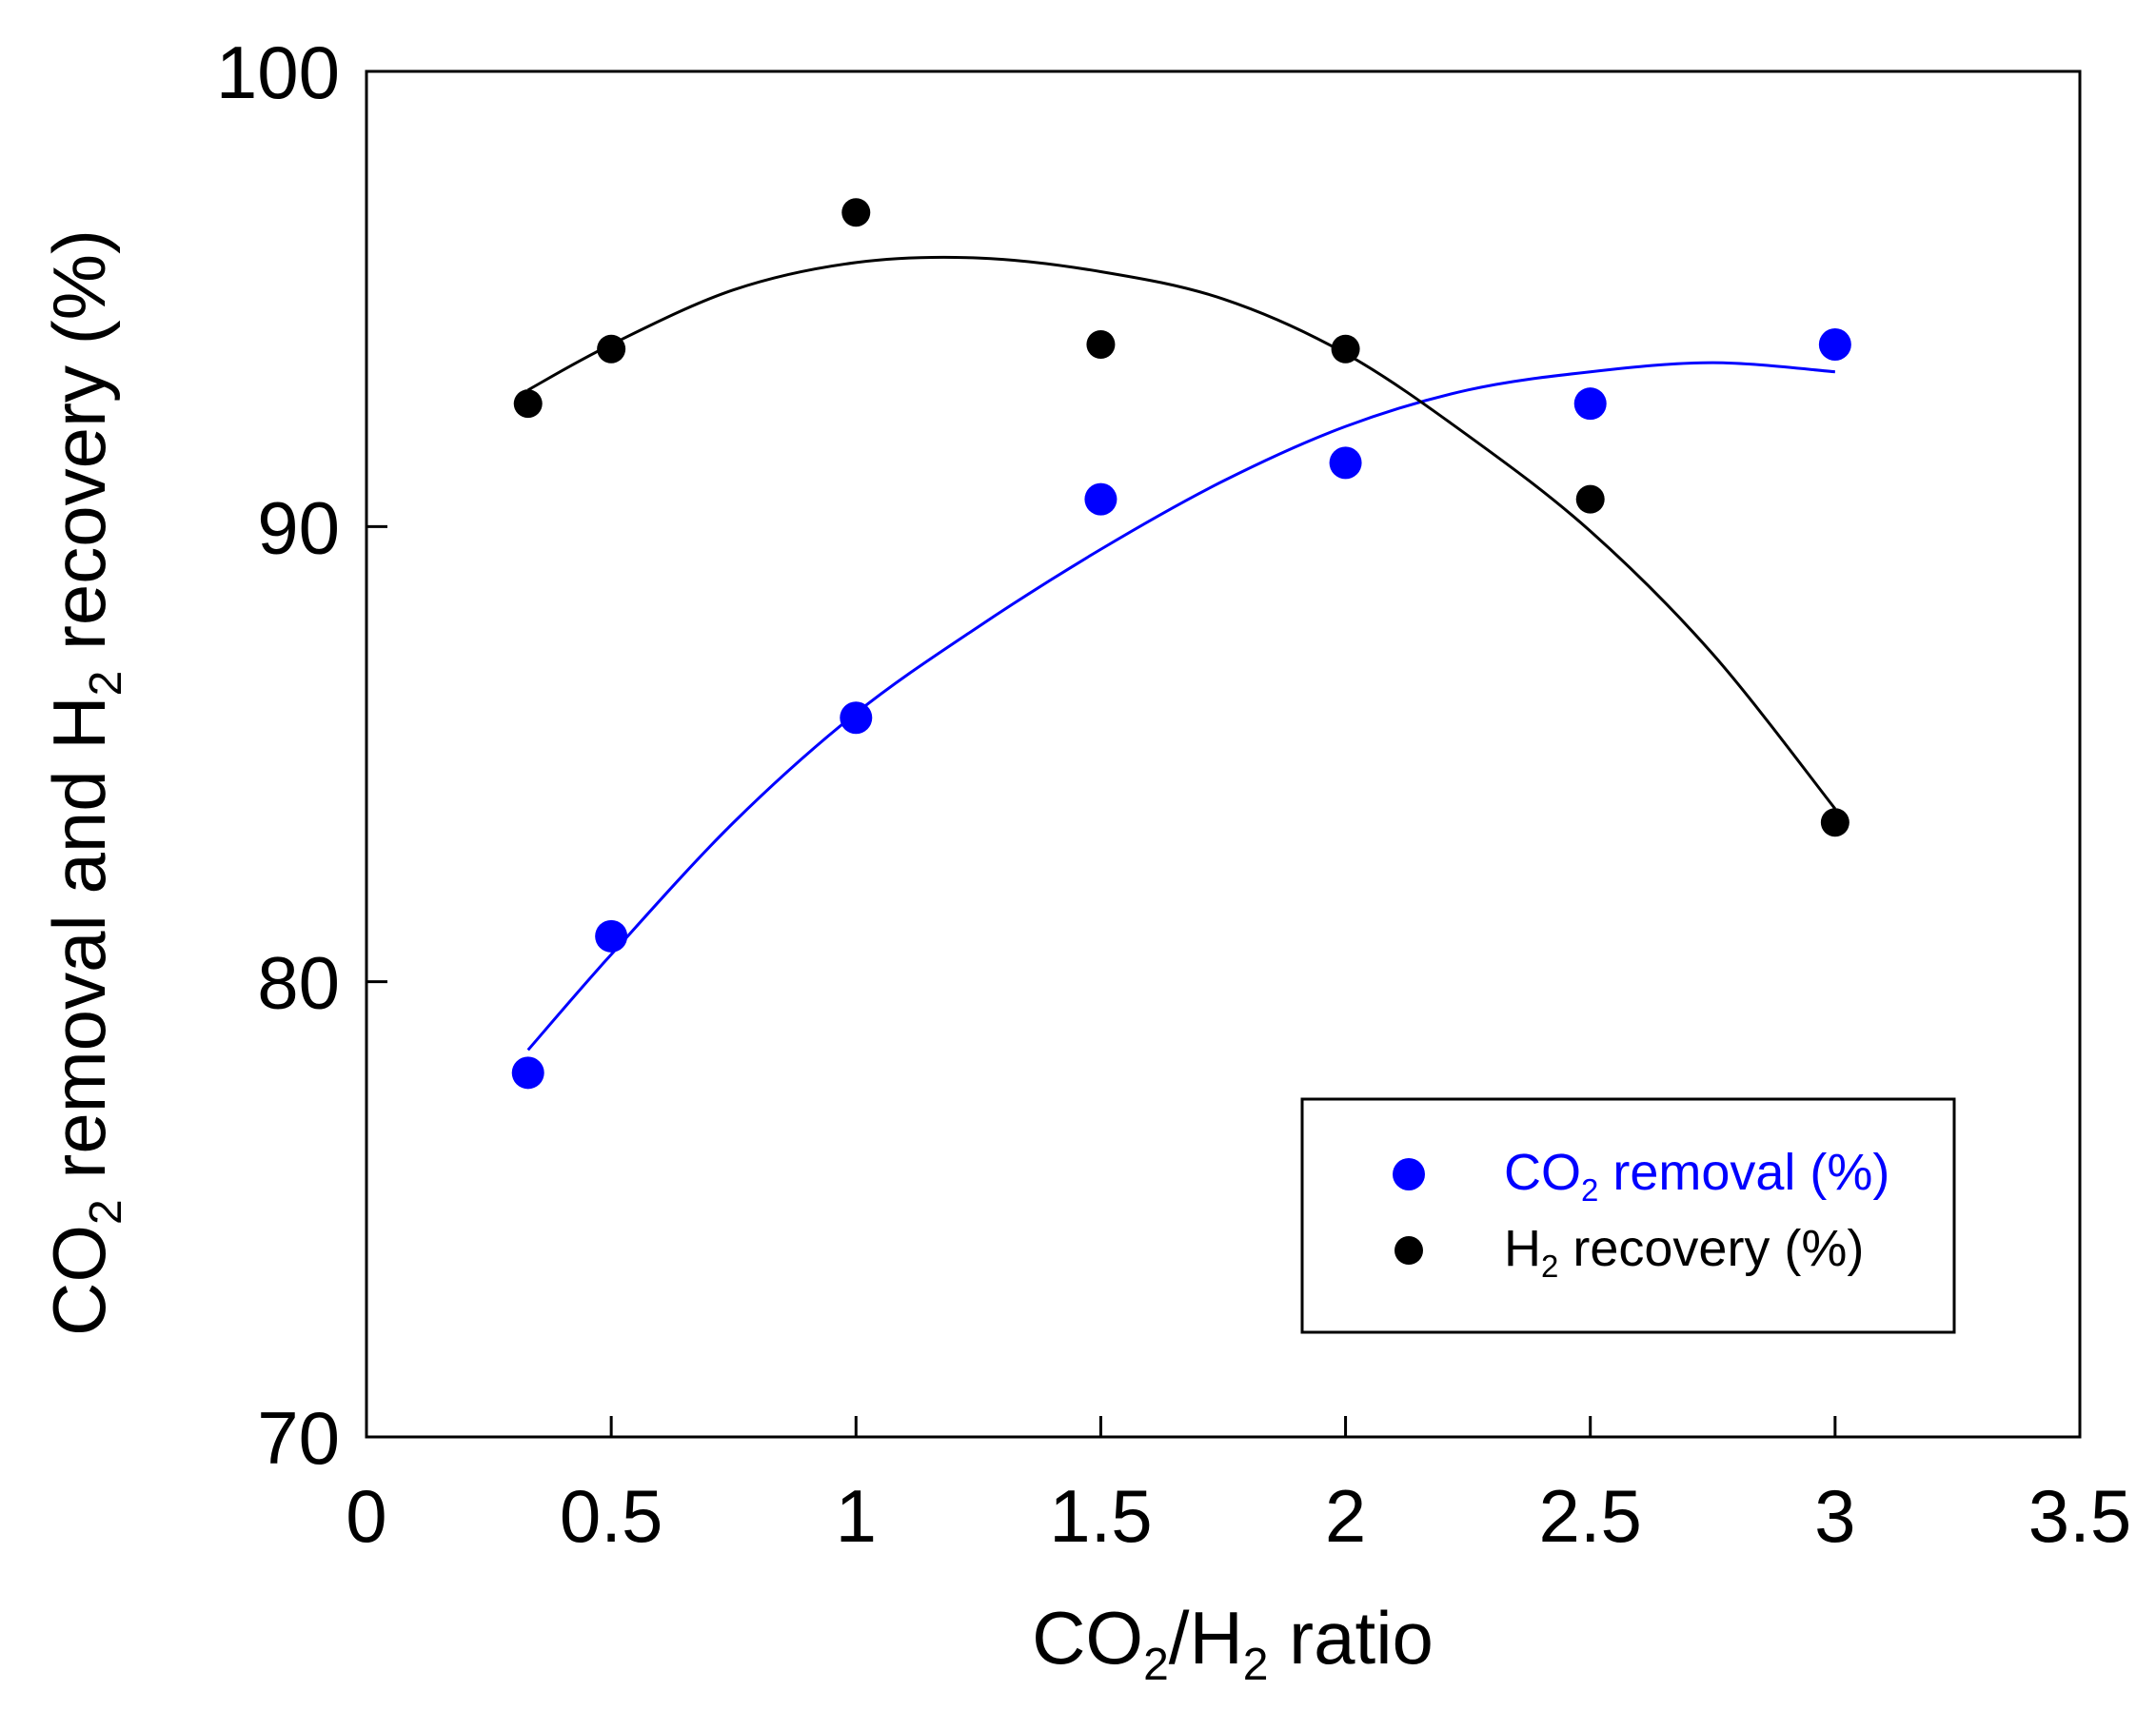 The image size is (2156, 1711). What do you see at coordinates (298, 527) in the screenshot?
I see `y-tick-label: 90` at bounding box center [298, 527].